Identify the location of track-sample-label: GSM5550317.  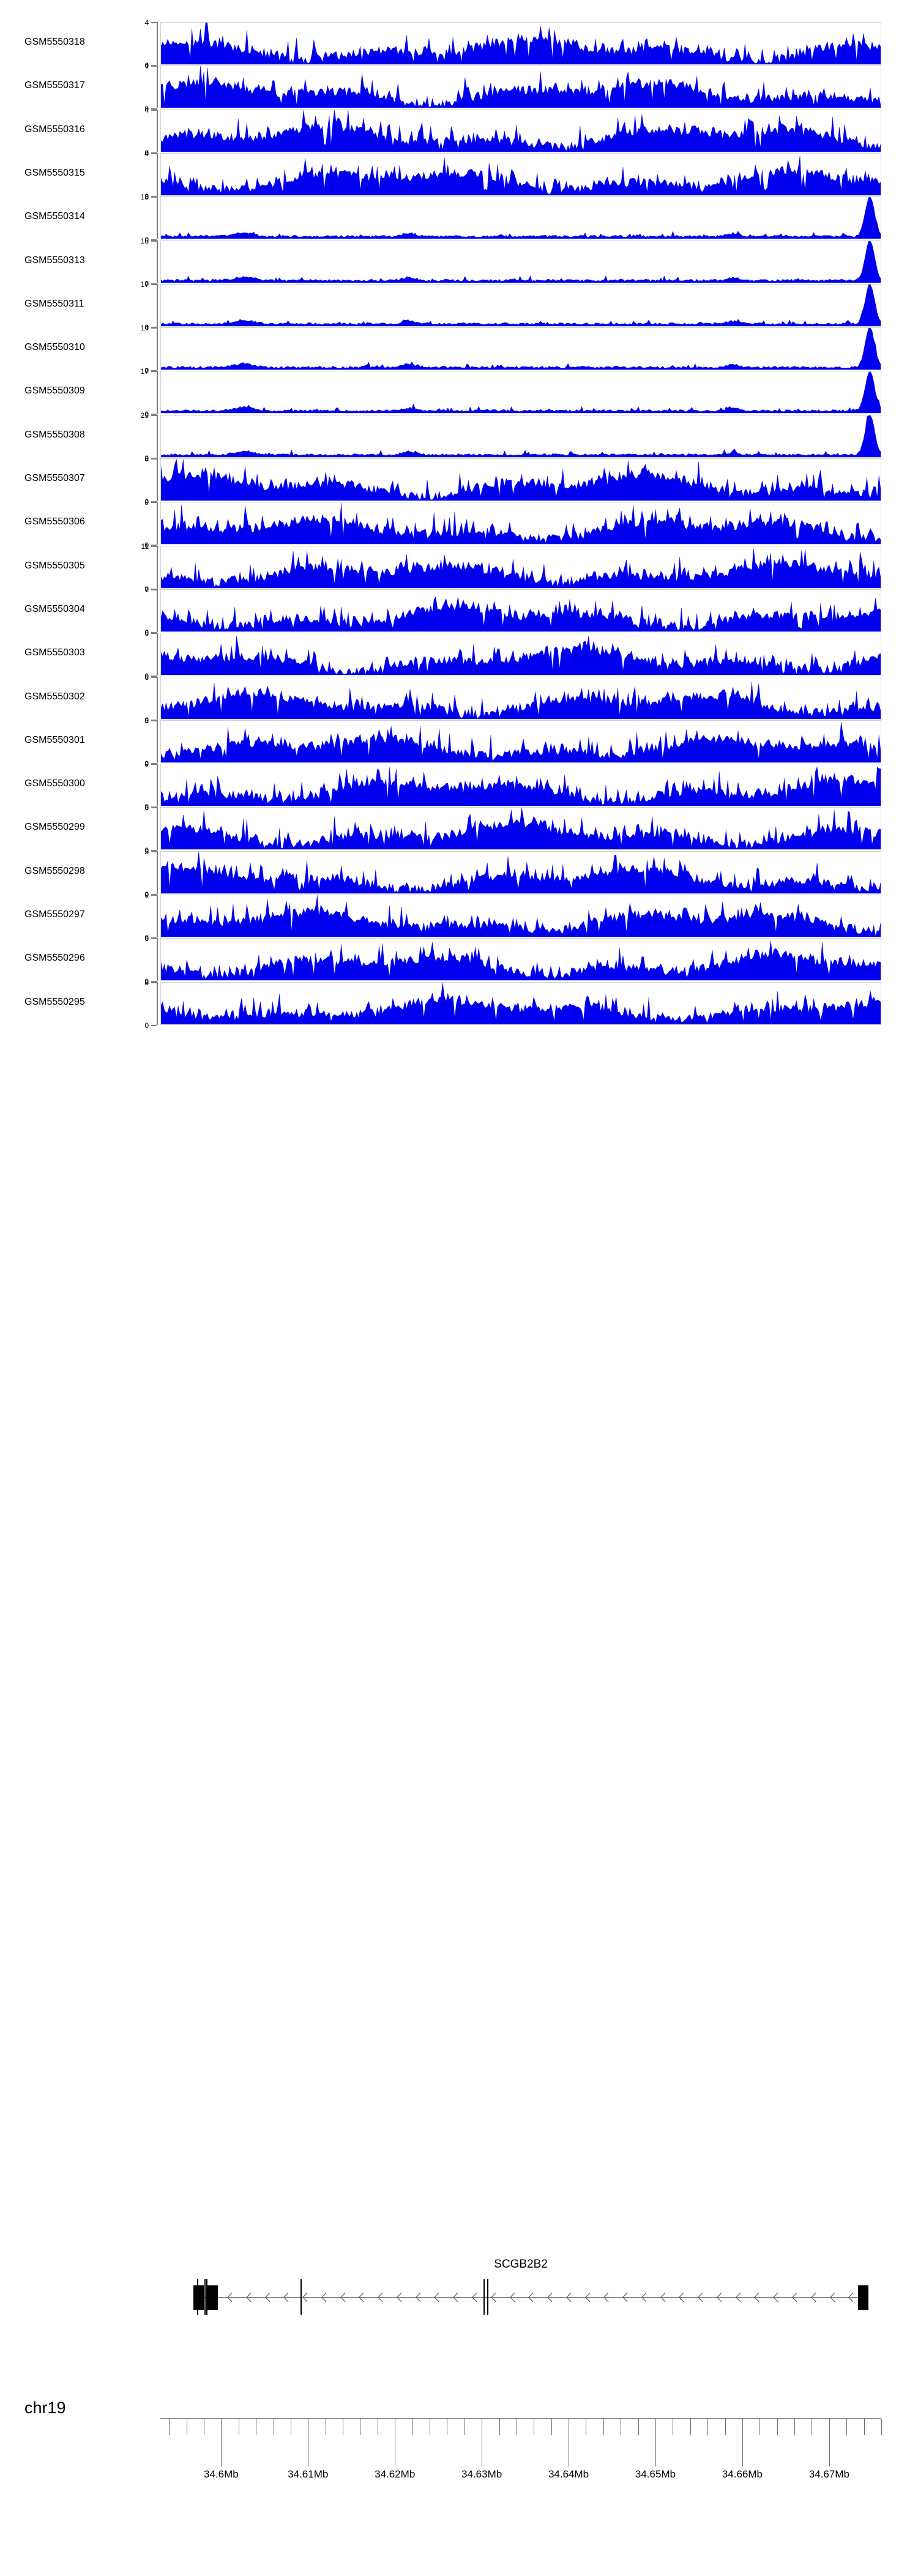
(54, 85).